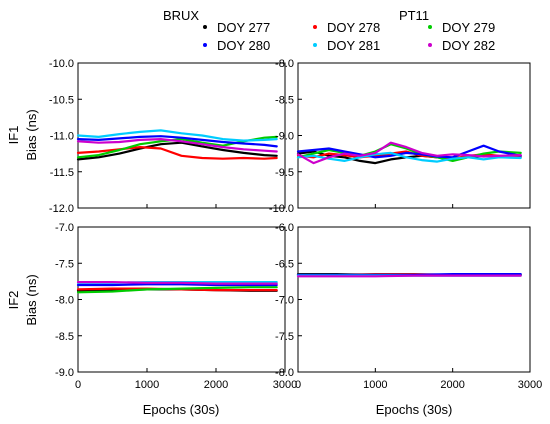  I want to click on y-tick-label-pt11-if1: -9.0, so click(284, 137).